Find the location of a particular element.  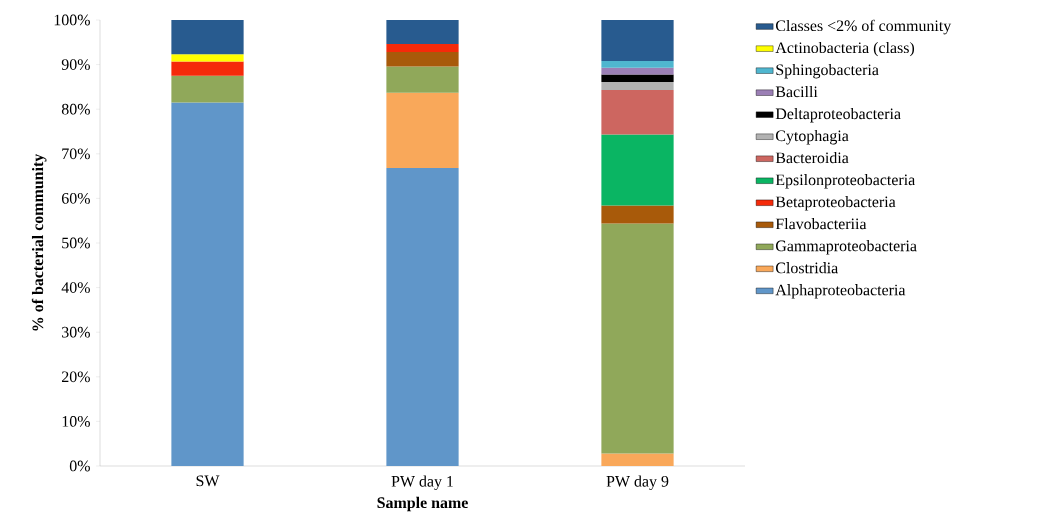

y-tick-label: 80% is located at coordinates (75, 109).